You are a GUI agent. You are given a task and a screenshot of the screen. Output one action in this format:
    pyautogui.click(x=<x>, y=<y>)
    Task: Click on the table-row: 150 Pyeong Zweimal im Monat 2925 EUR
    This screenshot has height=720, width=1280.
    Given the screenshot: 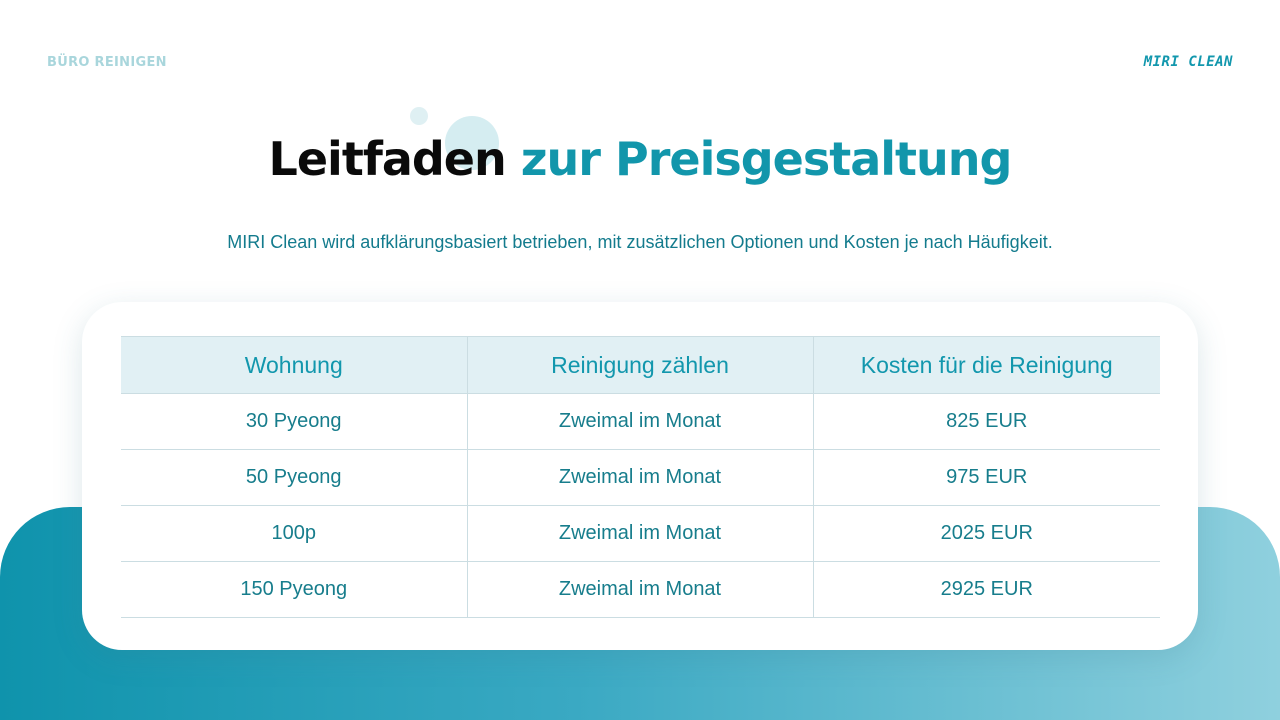 What is the action you would take?
    pyautogui.click(x=640, y=589)
    